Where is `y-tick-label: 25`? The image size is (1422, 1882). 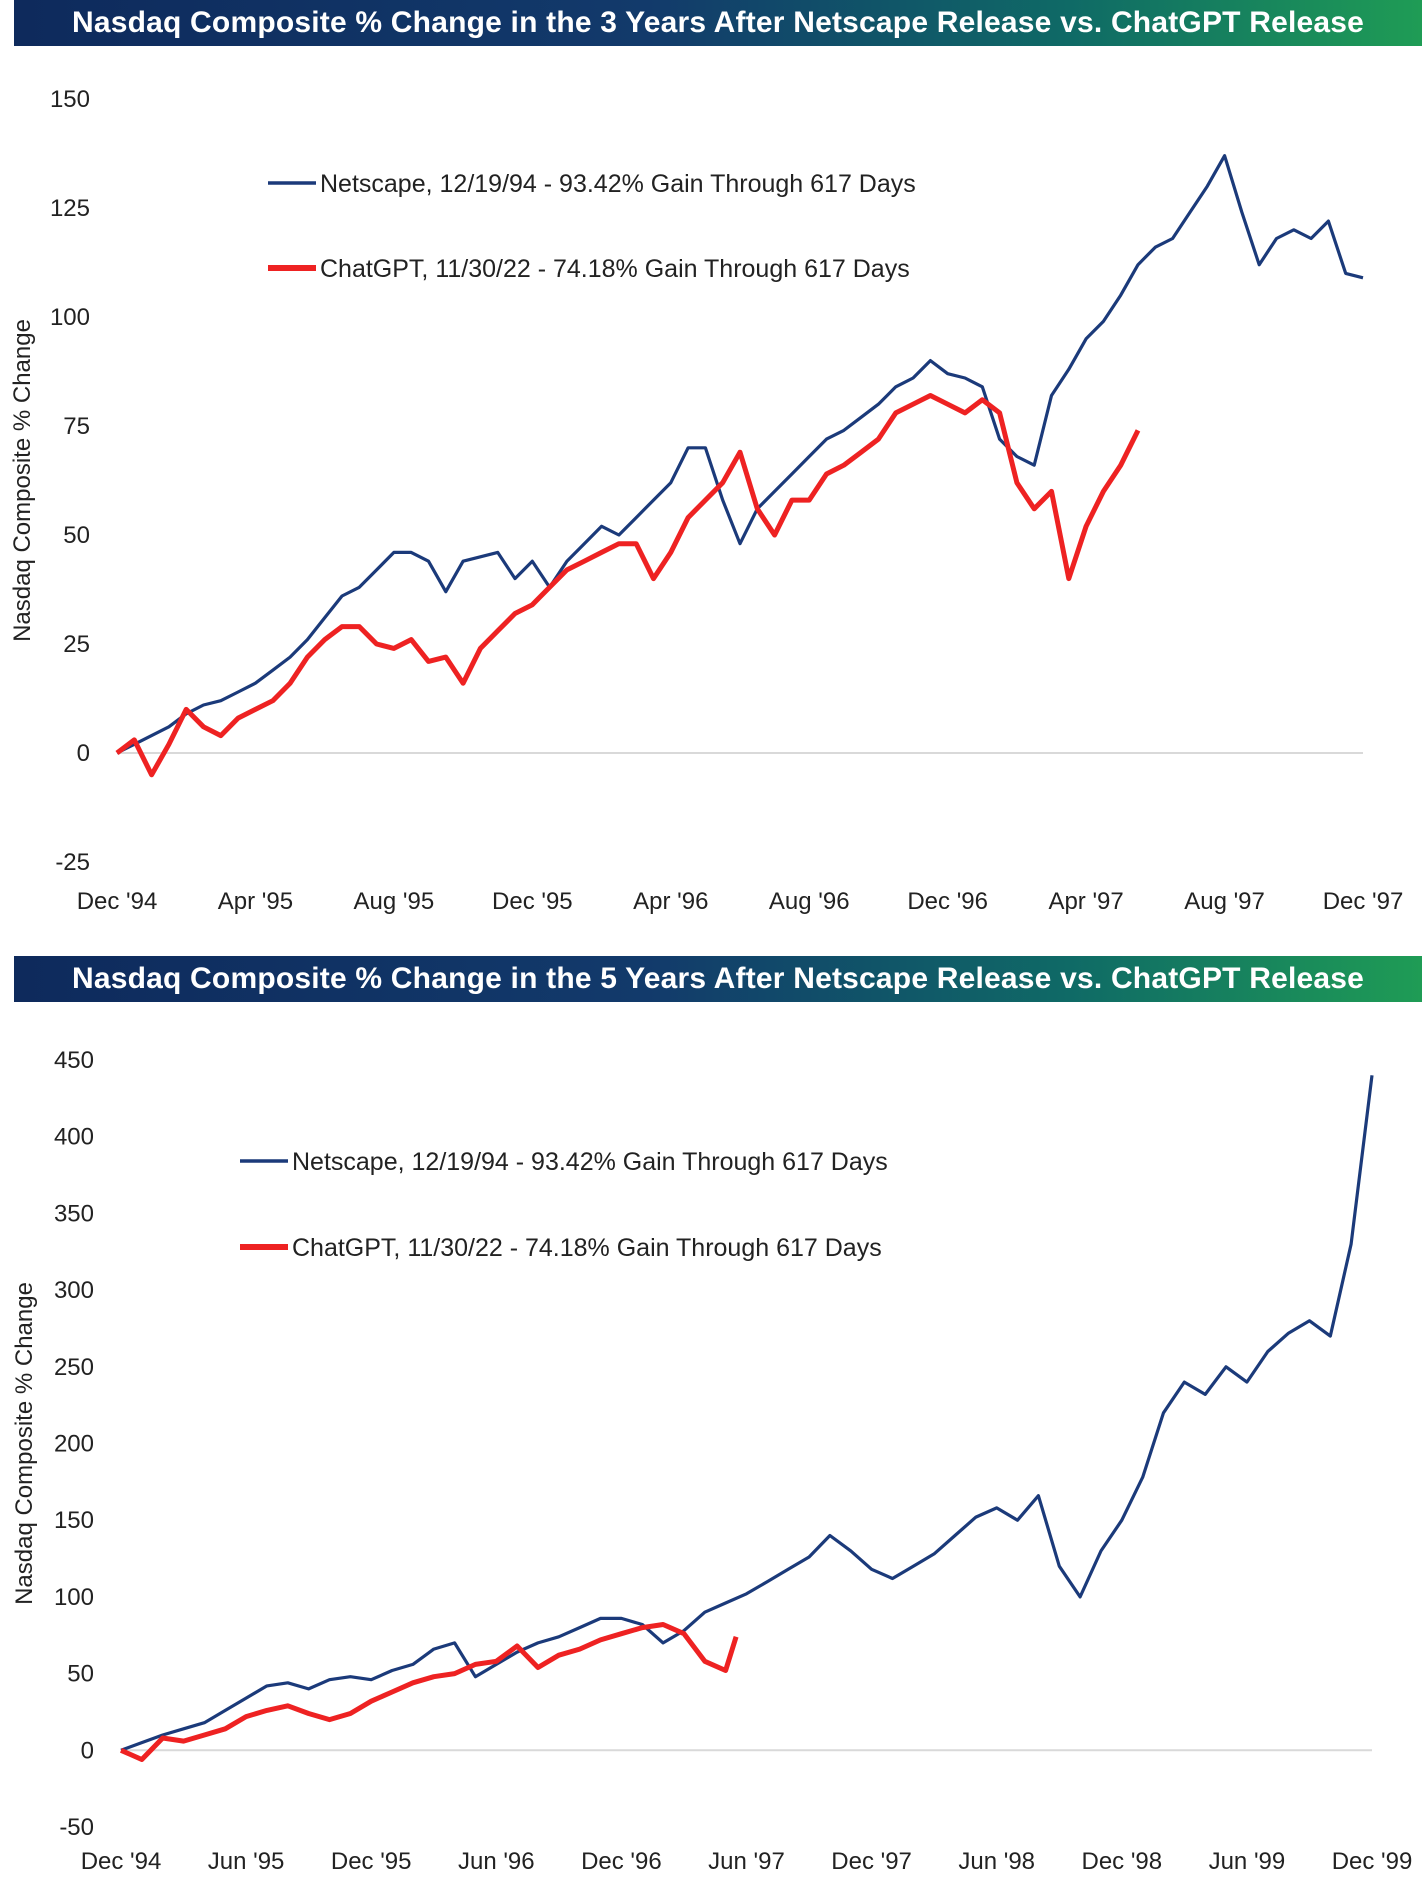
y-tick-label: 25 is located at coordinates (76, 644).